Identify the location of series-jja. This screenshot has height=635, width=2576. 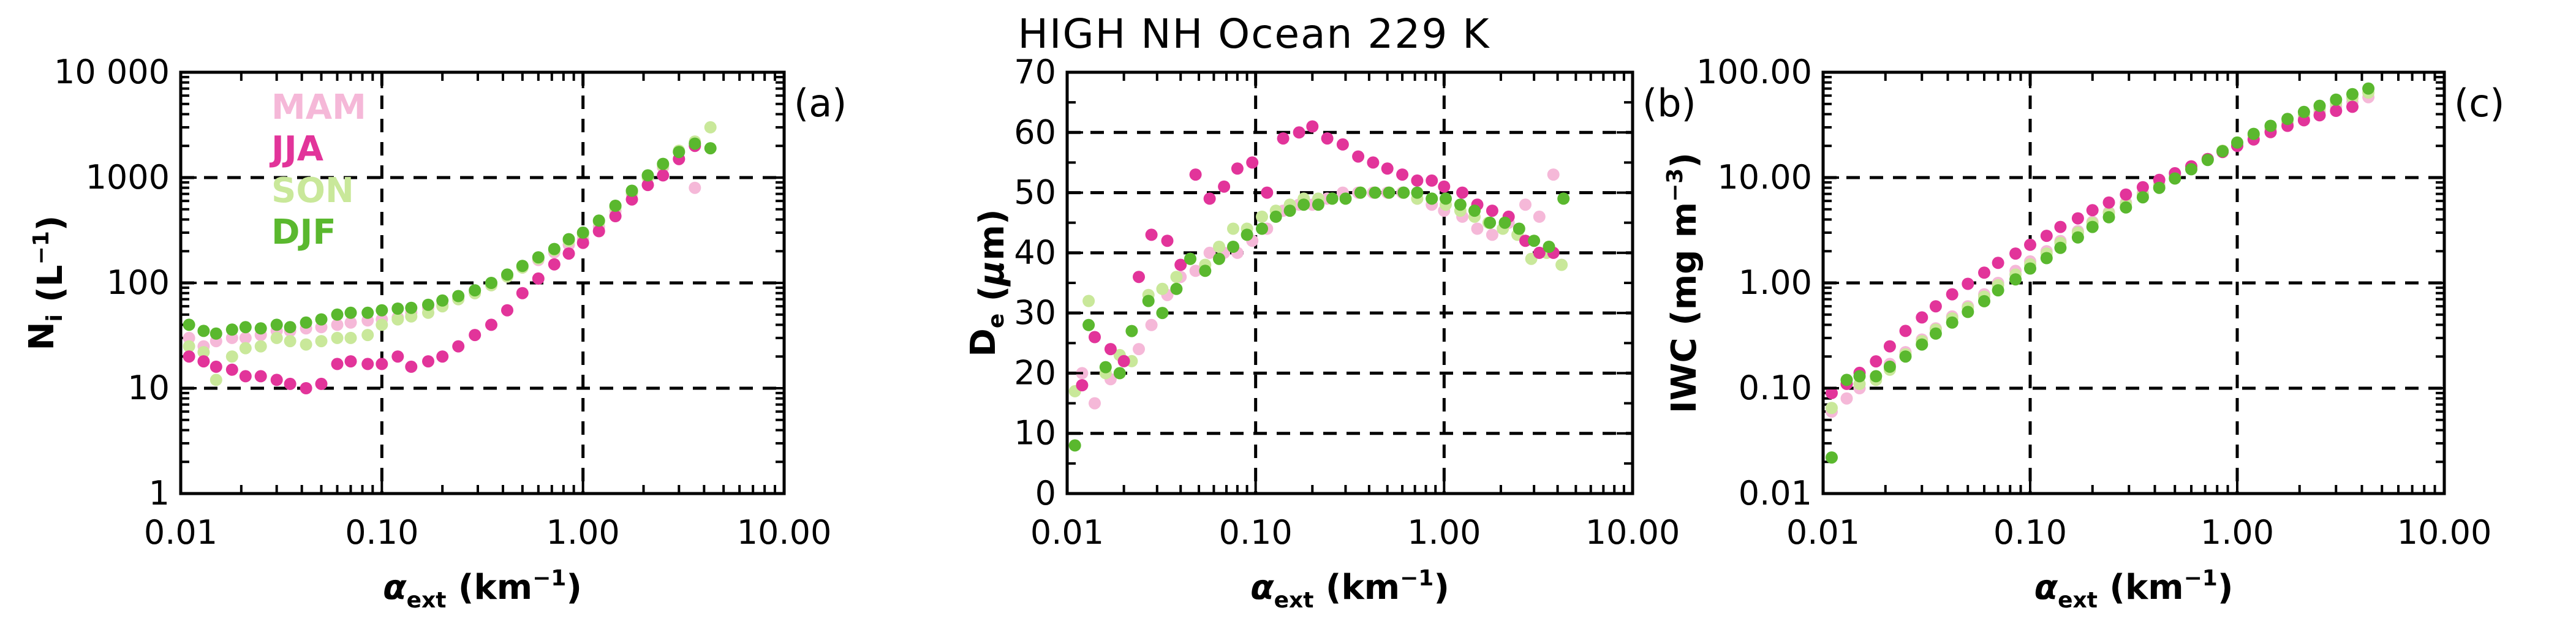
(1318, 256).